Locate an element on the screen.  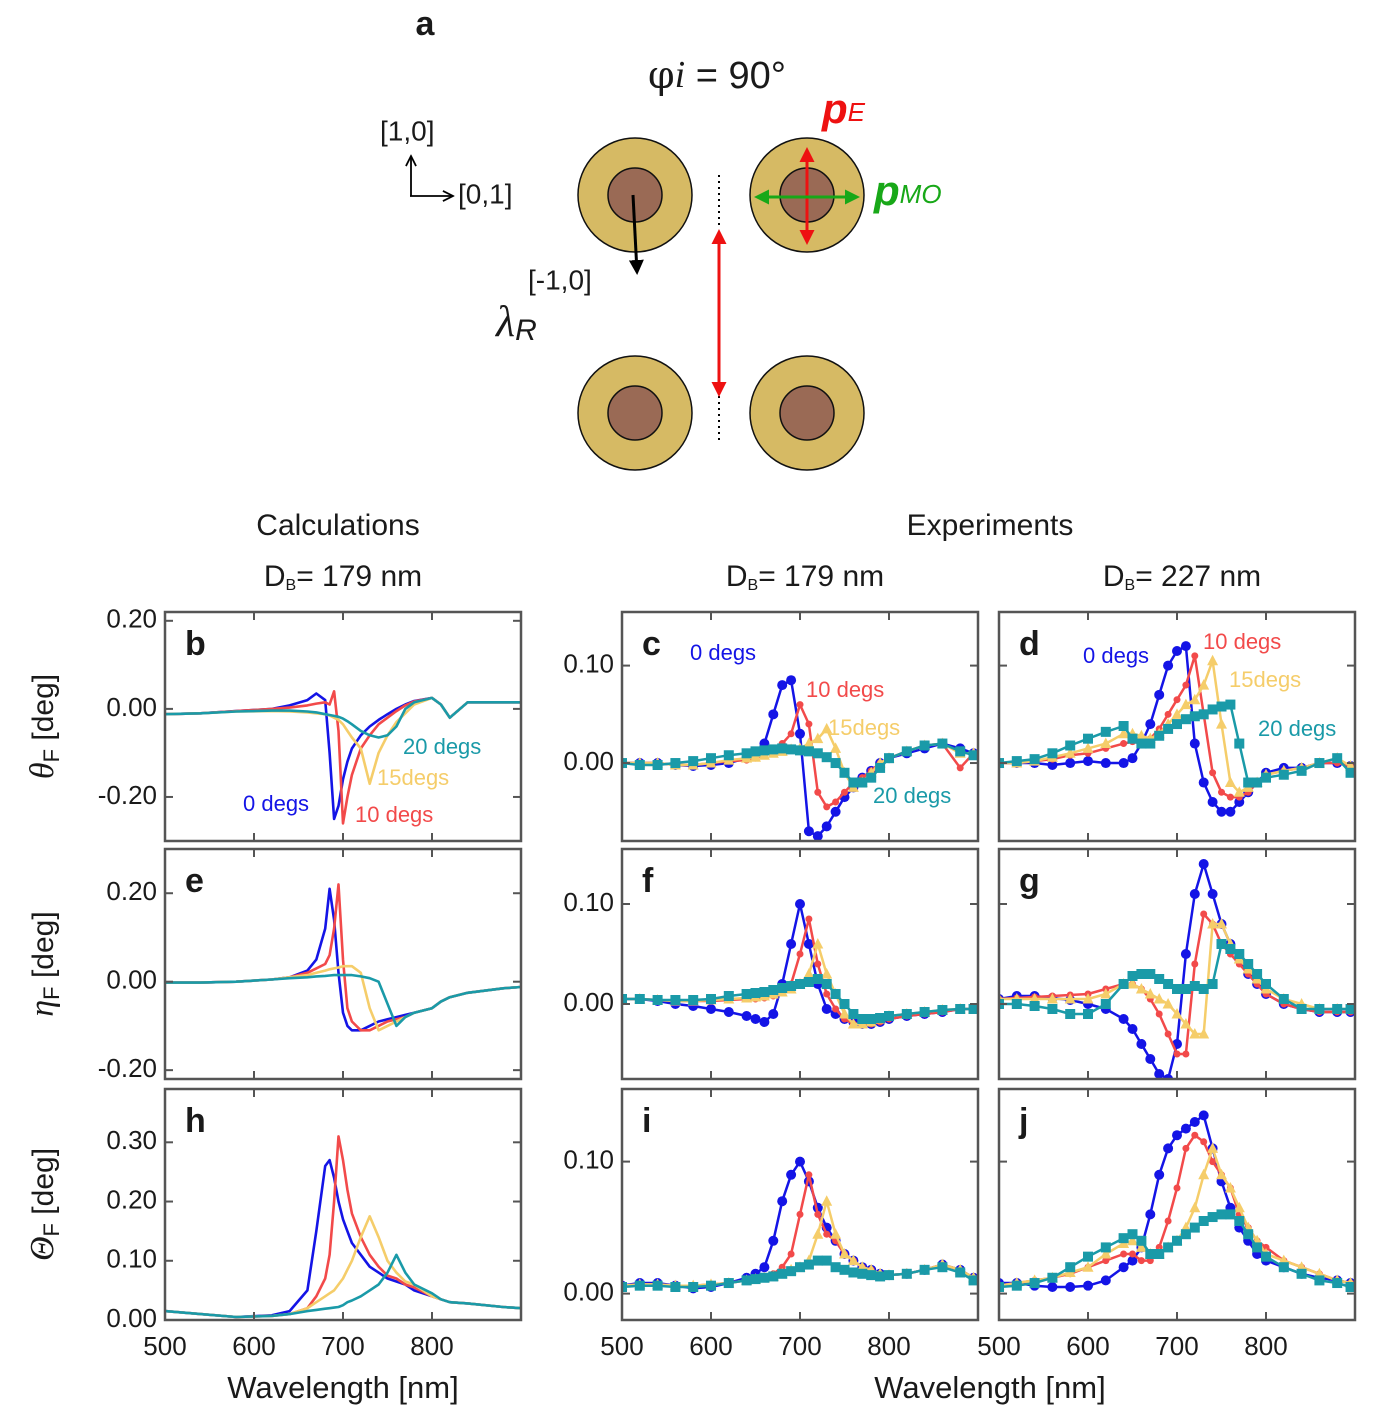
panel: 0 degs 10 degs 15degs 20 degs d DB= 227 nm is located at coordinates (1177, 701).